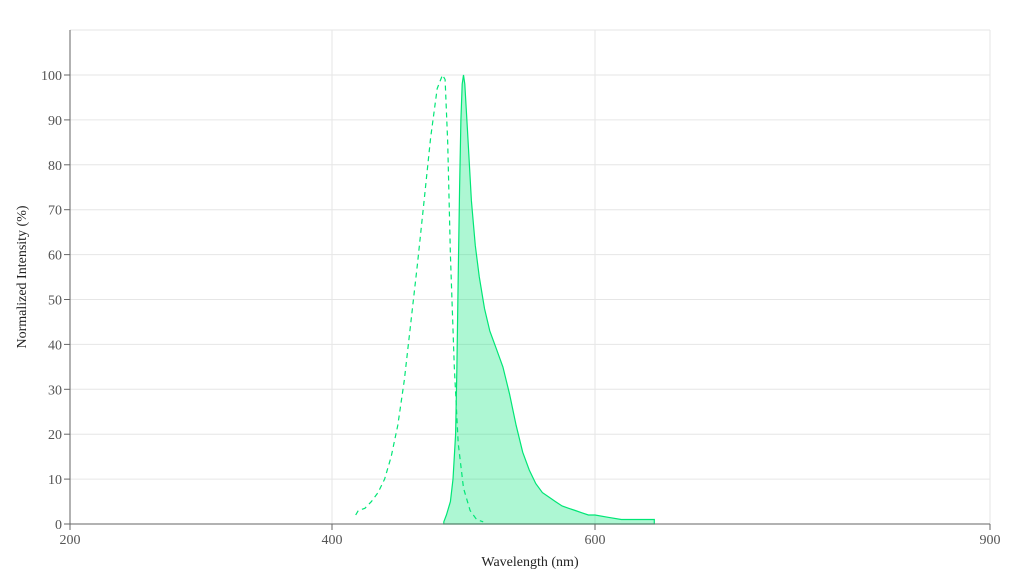 The height and width of the screenshot is (574, 1010). I want to click on y-axis-title: Normalized Intensity (%), so click(22, 276).